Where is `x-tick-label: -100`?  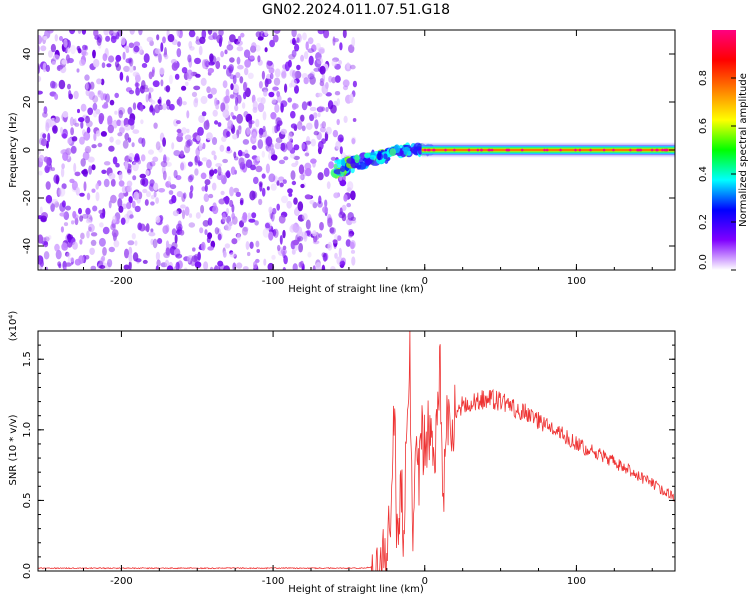
x-tick-label: -100 is located at coordinates (273, 581).